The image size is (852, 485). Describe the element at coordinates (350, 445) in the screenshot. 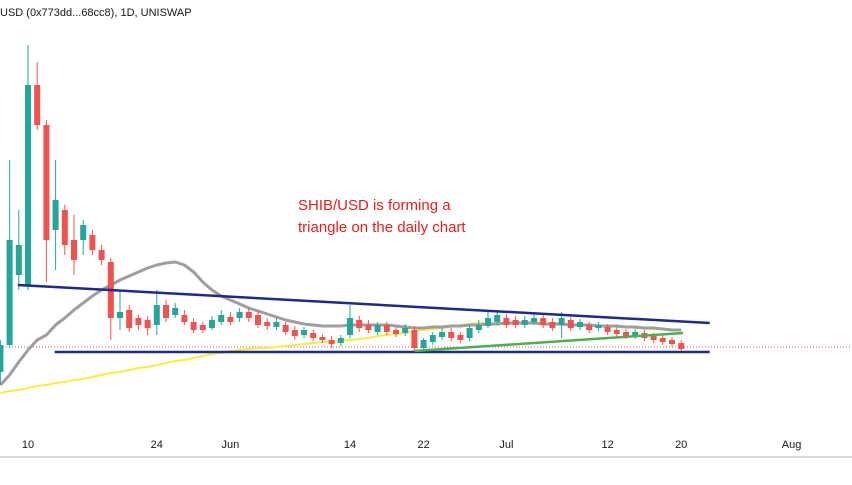

I see `x-tick-label: 14` at that location.